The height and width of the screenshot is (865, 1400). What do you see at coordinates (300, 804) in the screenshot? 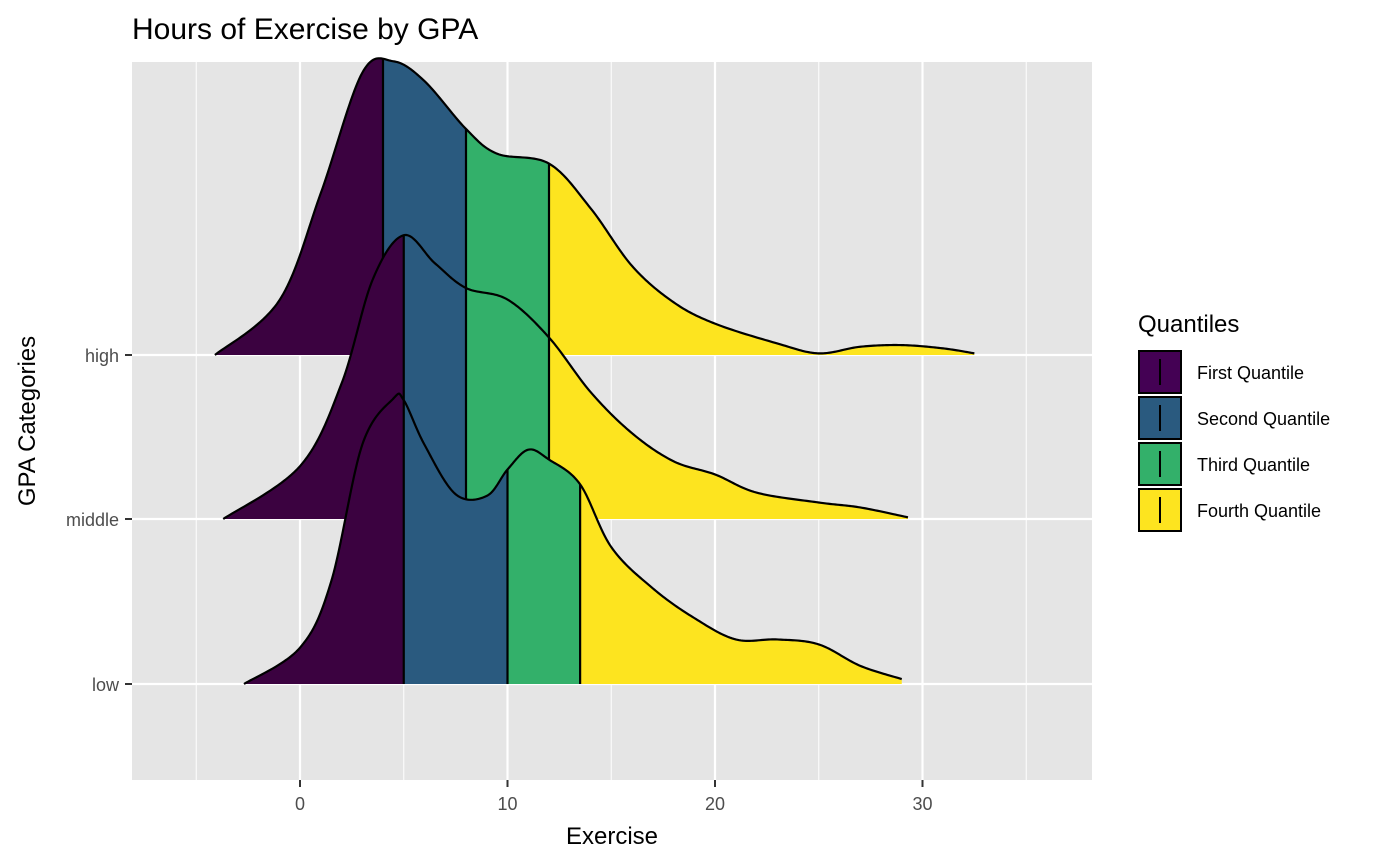
I see `x-tick-label: 0` at bounding box center [300, 804].